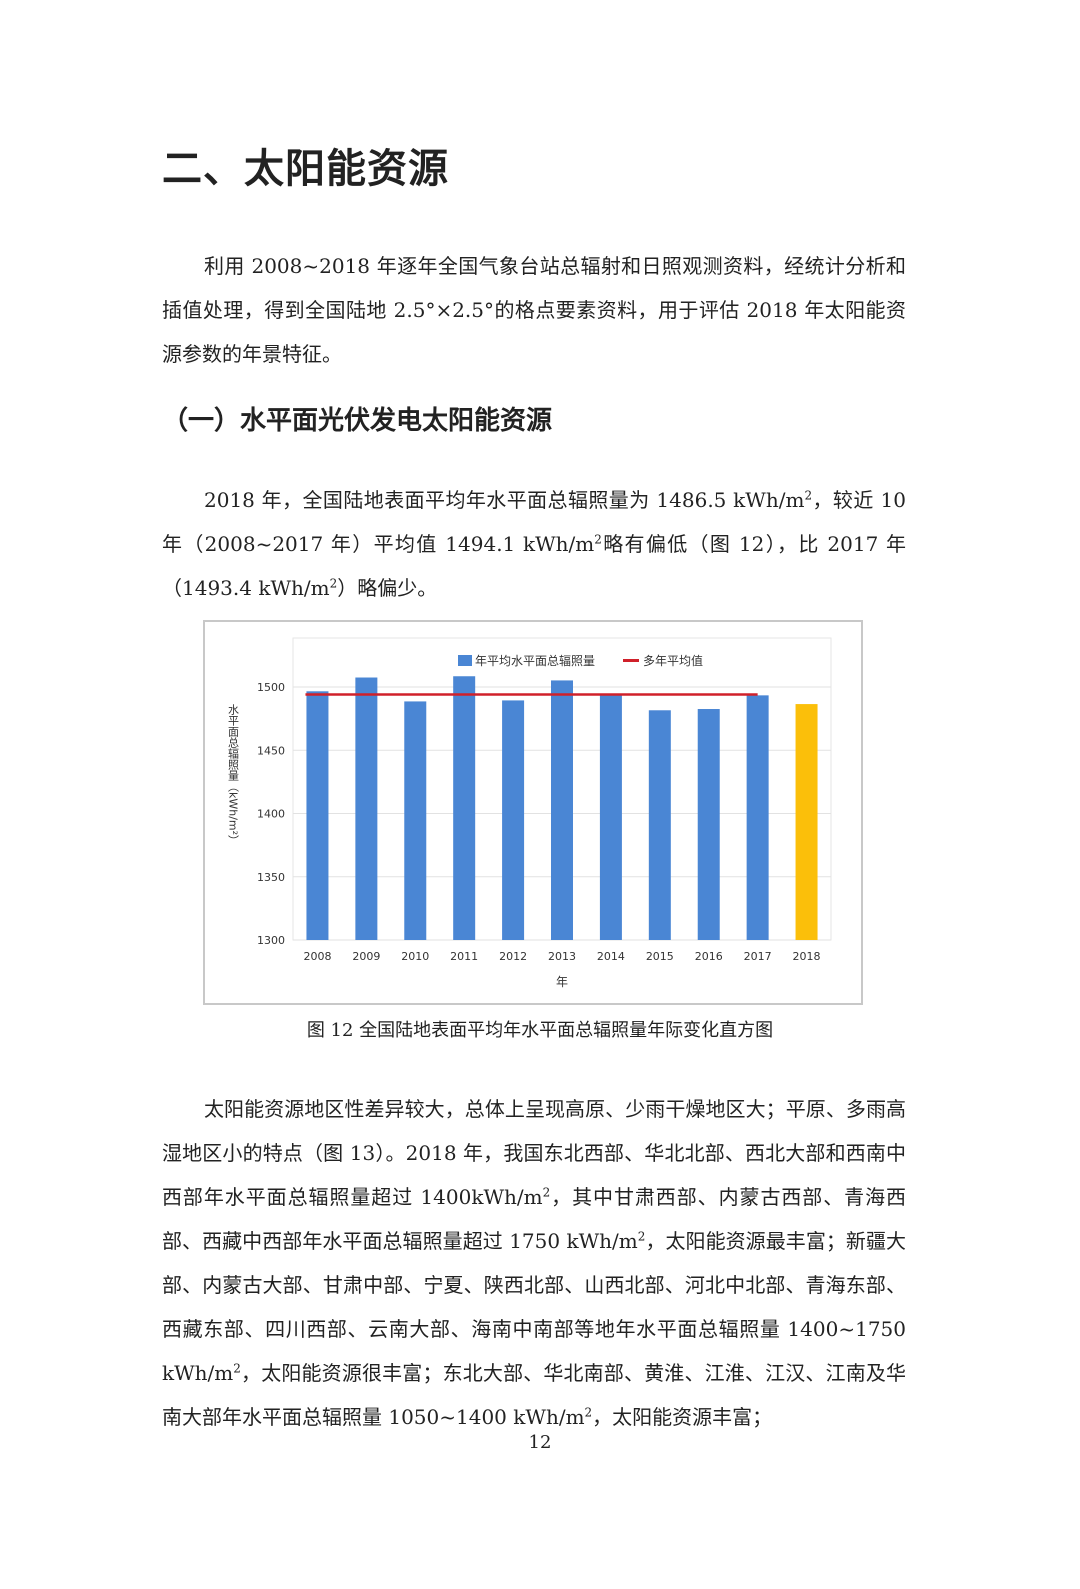 The image size is (1080, 1589). Describe the element at coordinates (465, 660) in the screenshot. I see `legend-swatch-bars` at that location.